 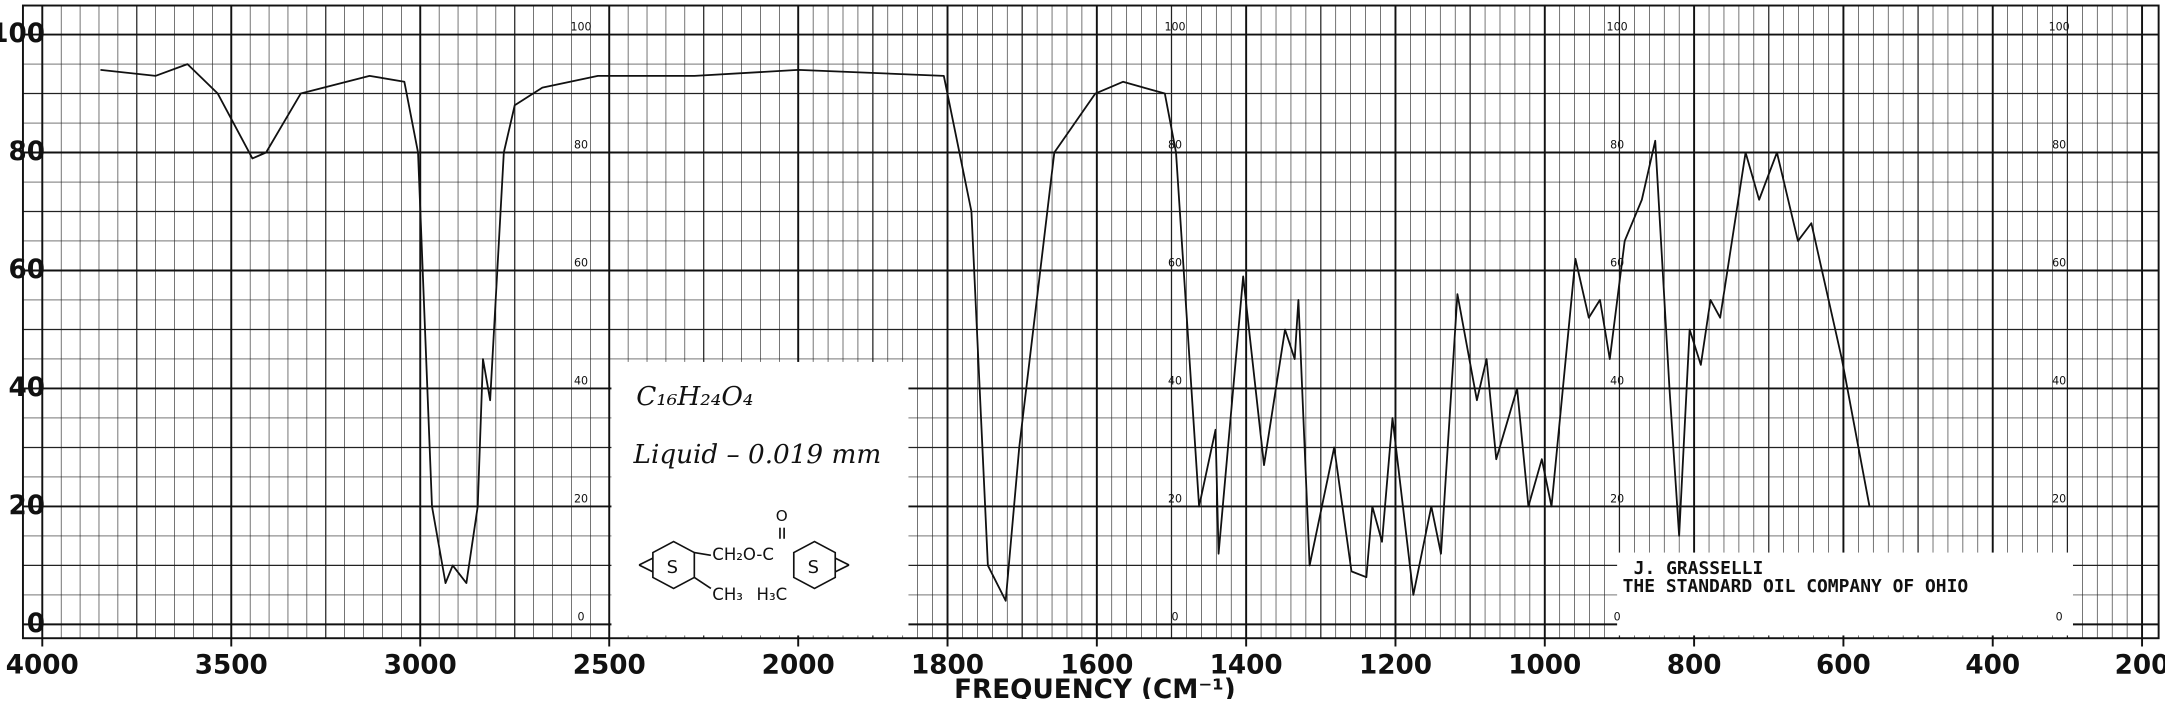 I want to click on company-box, so click(x=1845, y=594).